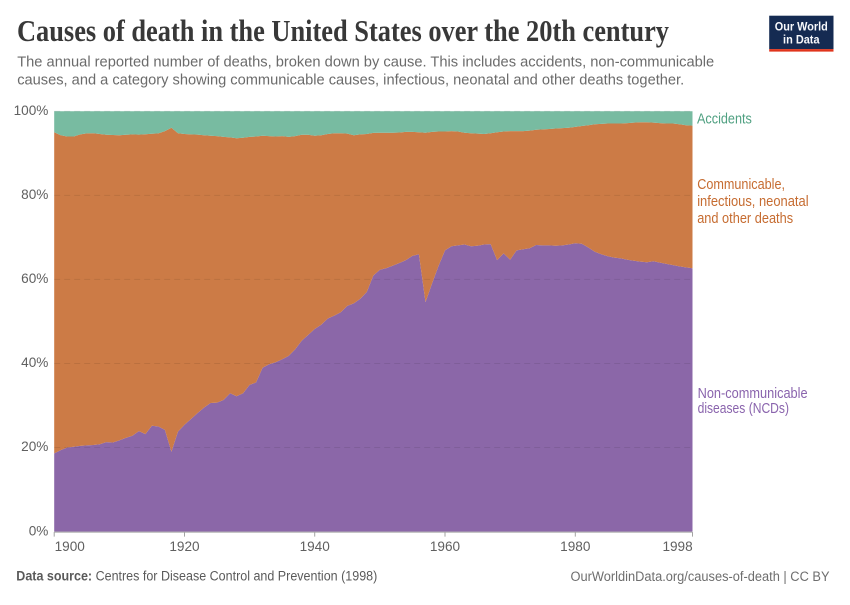  What do you see at coordinates (34, 362) in the screenshot?
I see `svg-text: 40%` at bounding box center [34, 362].